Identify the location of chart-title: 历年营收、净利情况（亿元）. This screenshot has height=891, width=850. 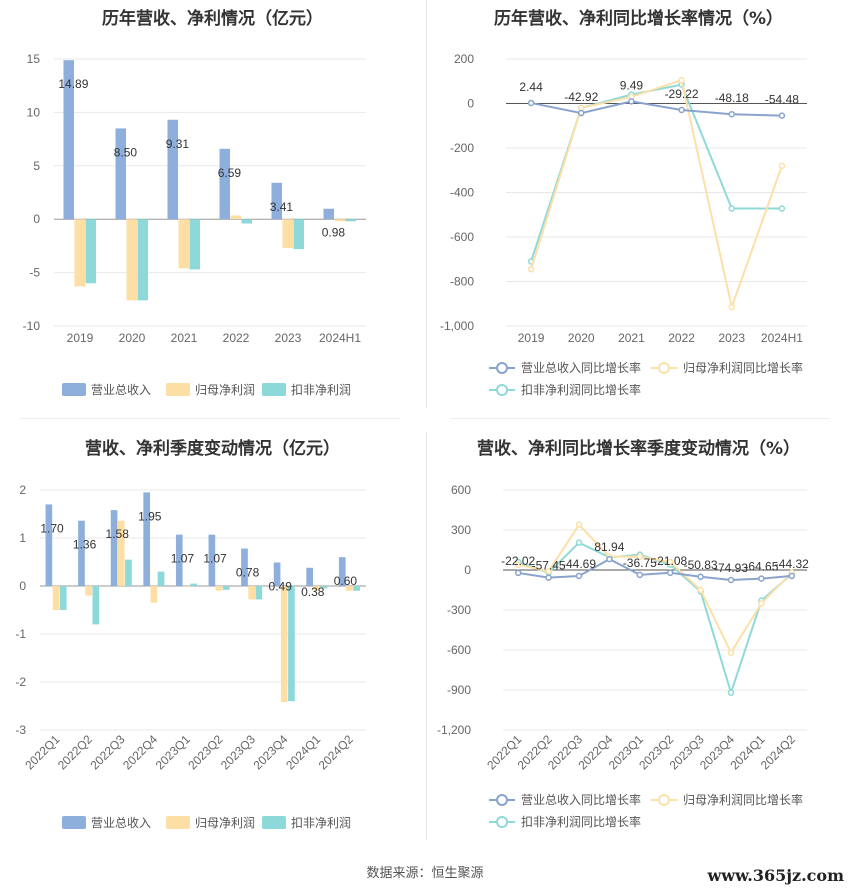
(212, 19).